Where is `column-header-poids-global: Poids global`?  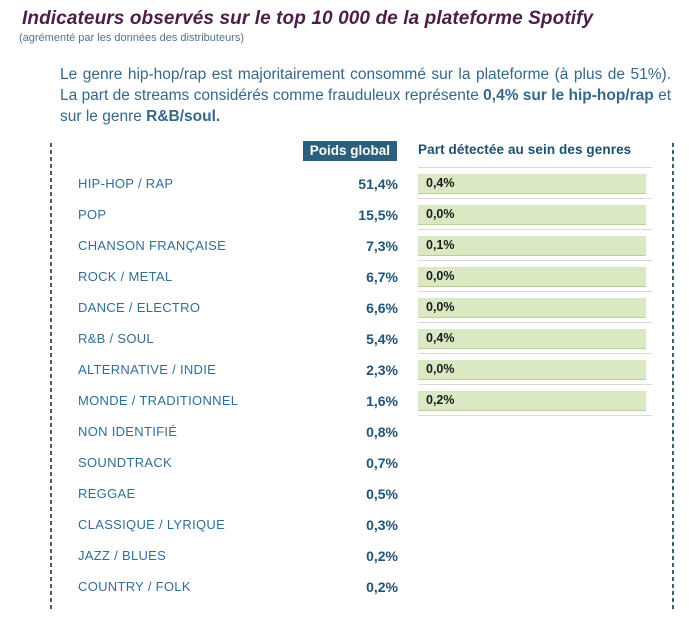 column-header-poids-global: Poids global is located at coordinates (349, 151).